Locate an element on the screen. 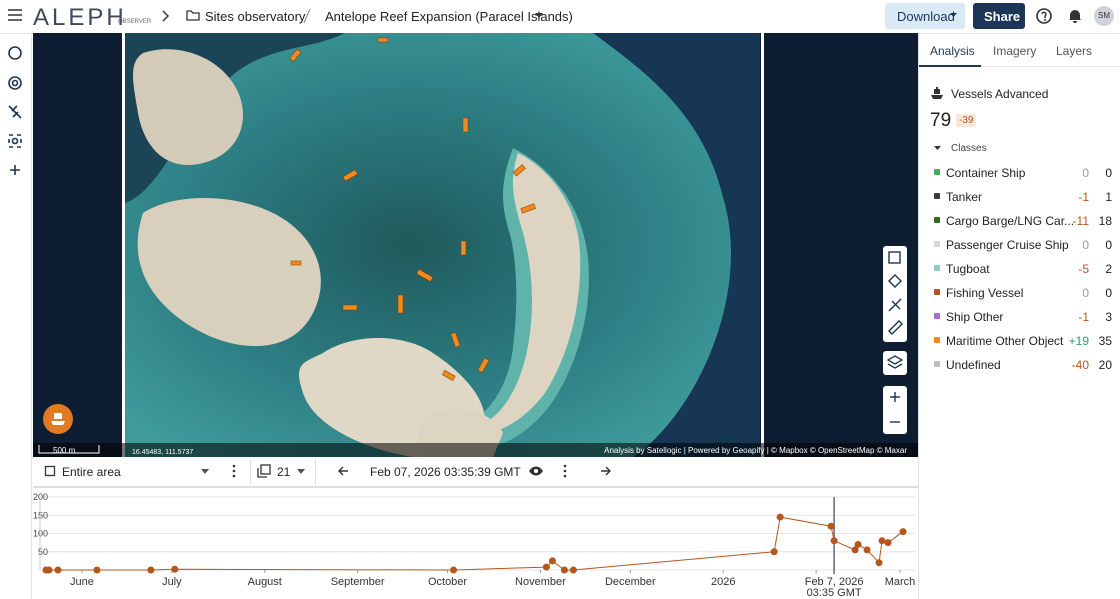 The height and width of the screenshot is (599, 1120). x-tick-label: August is located at coordinates (265, 582).